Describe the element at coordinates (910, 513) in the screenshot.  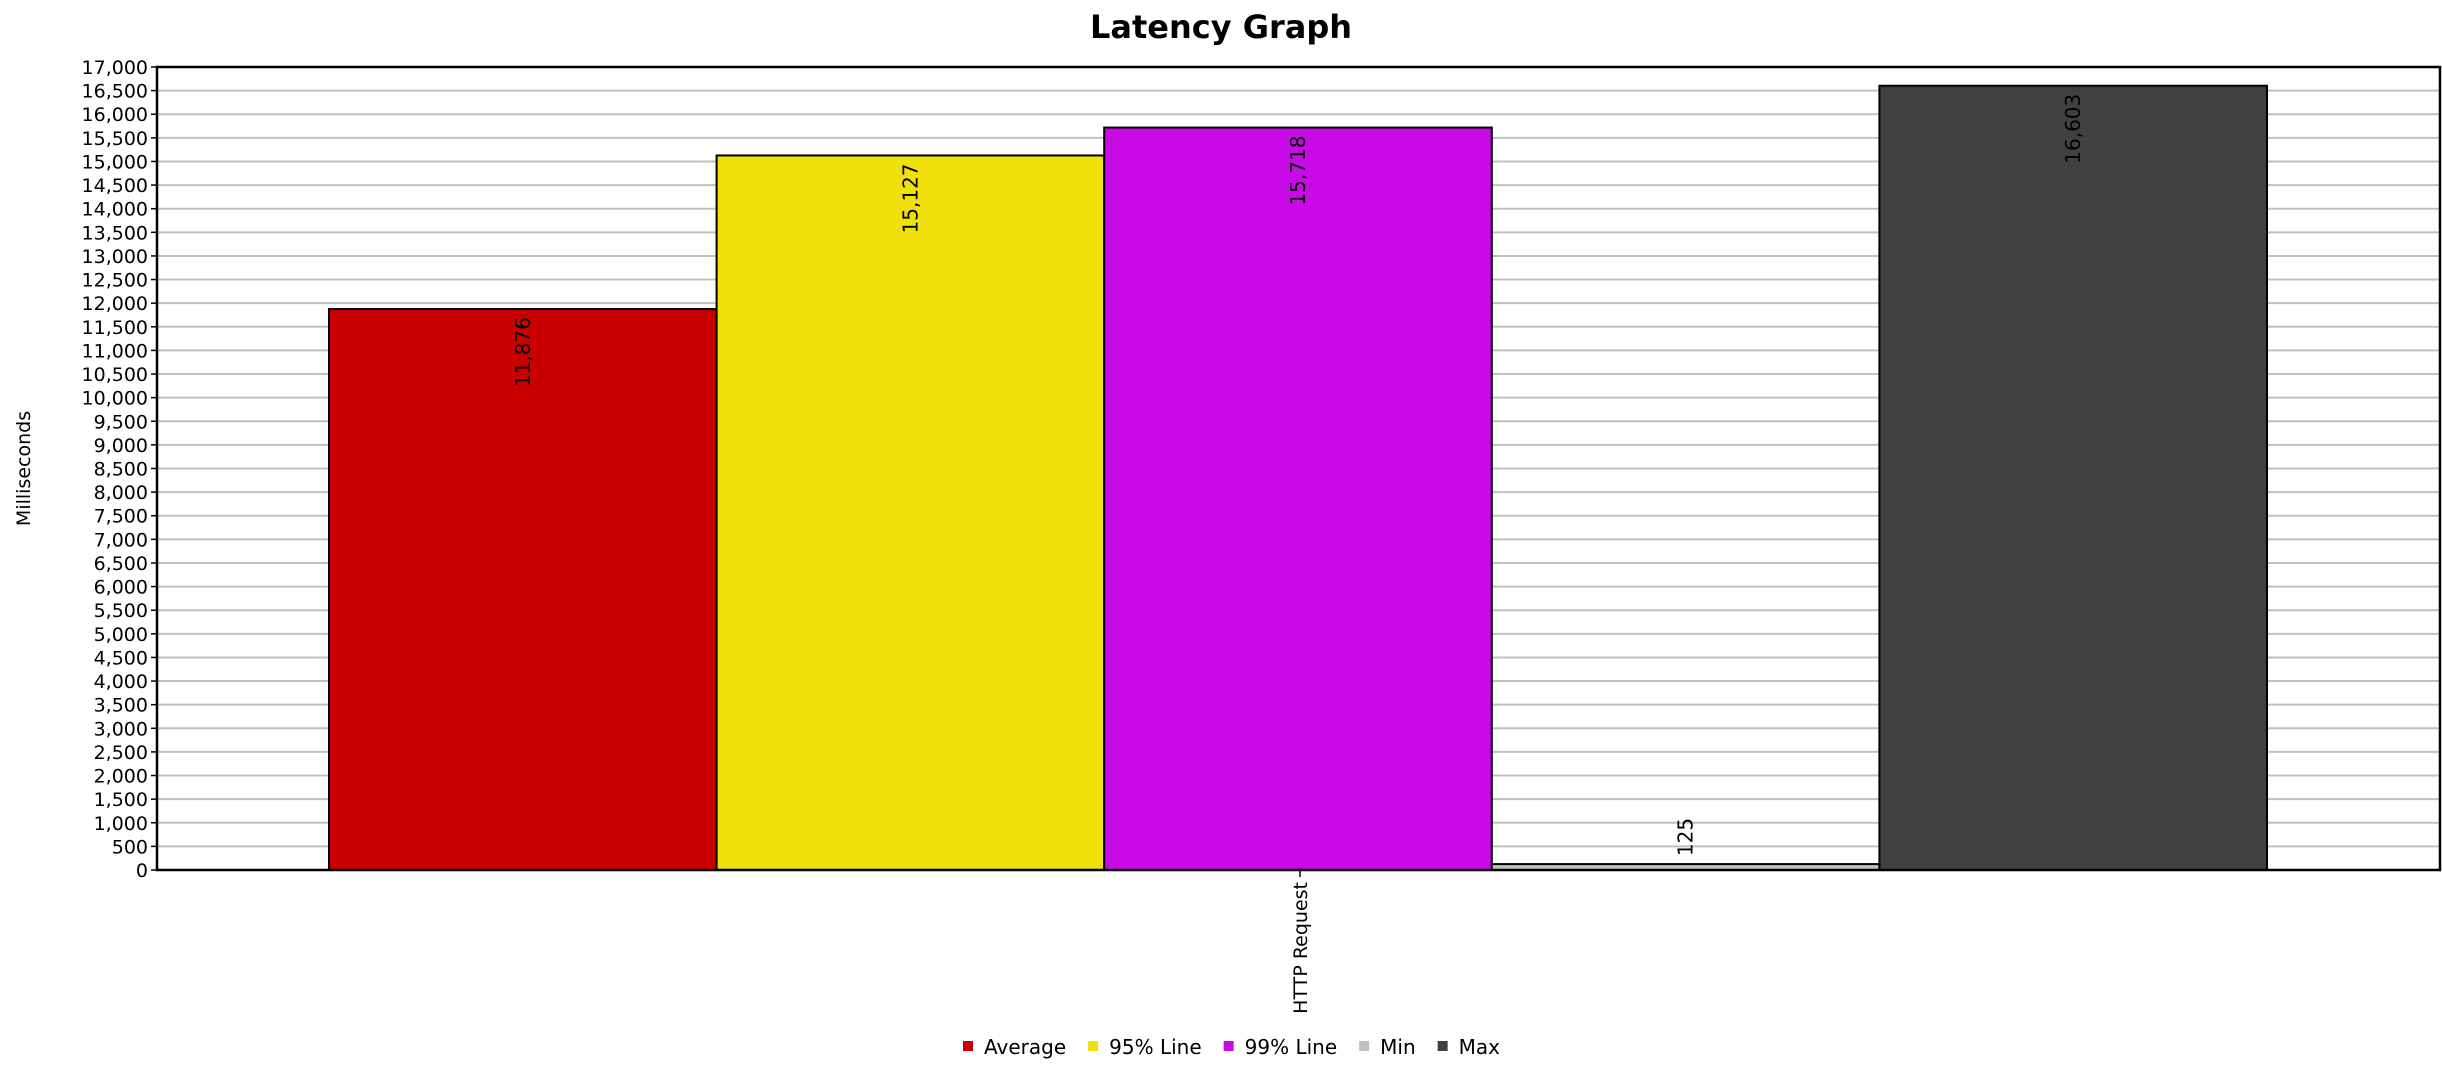
I see `bar-95-line` at that location.